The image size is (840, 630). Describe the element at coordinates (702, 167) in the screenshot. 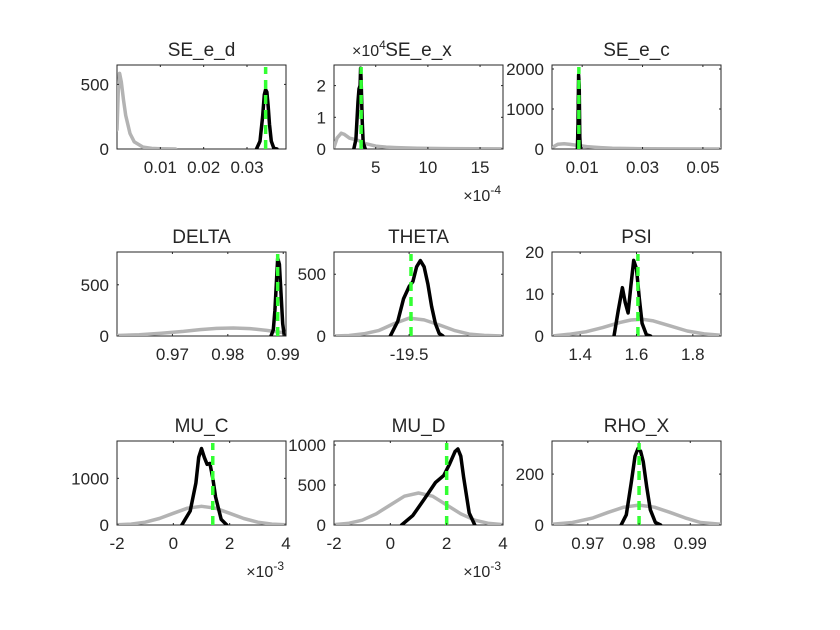

I see `x-tick-label: 0.05` at that location.